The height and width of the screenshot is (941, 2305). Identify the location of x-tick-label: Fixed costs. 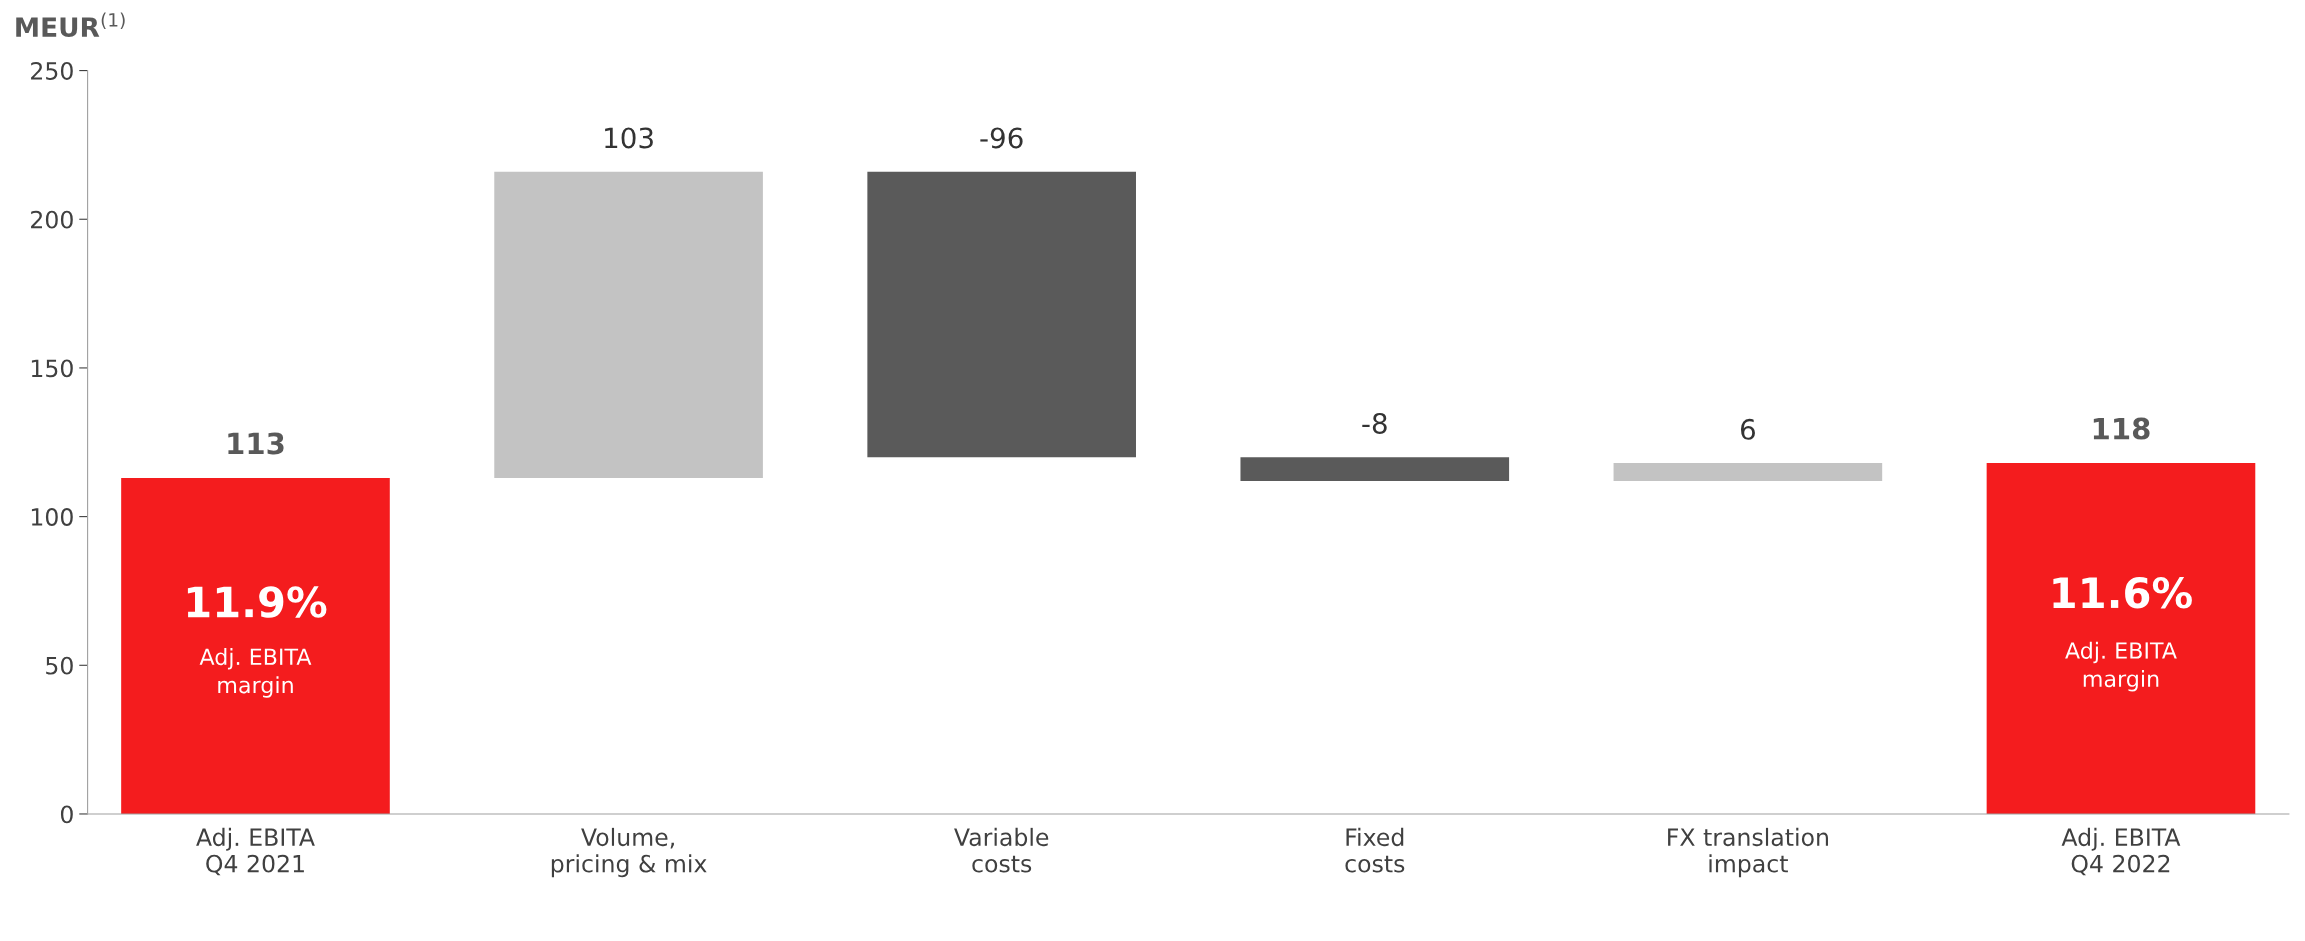
(1375, 850).